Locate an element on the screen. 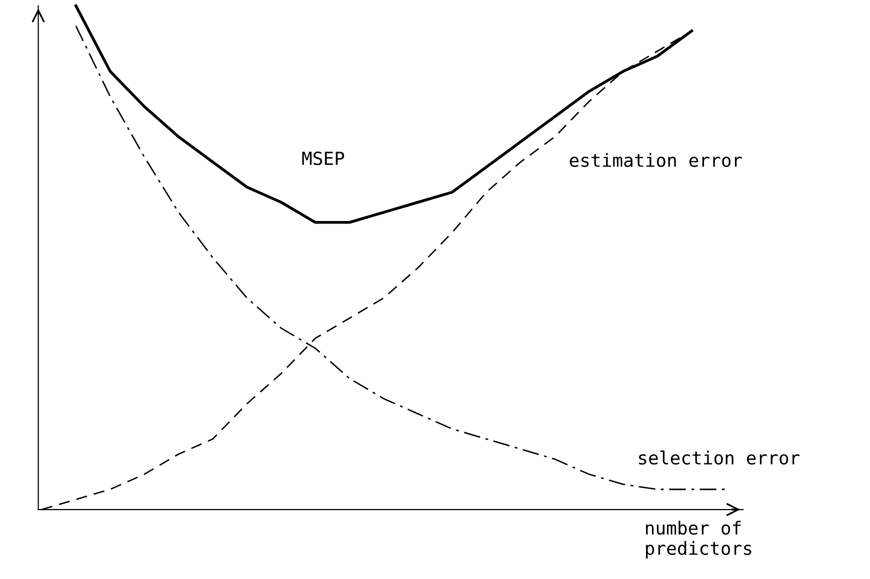 This screenshot has width=870, height=579. text: MSEP is located at coordinates (323, 159).